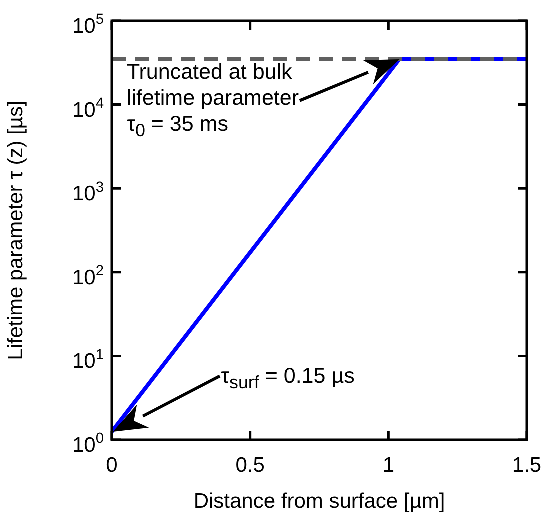 The height and width of the screenshot is (519, 545). What do you see at coordinates (250, 465) in the screenshot?
I see `x-tick-label: 0.5` at bounding box center [250, 465].